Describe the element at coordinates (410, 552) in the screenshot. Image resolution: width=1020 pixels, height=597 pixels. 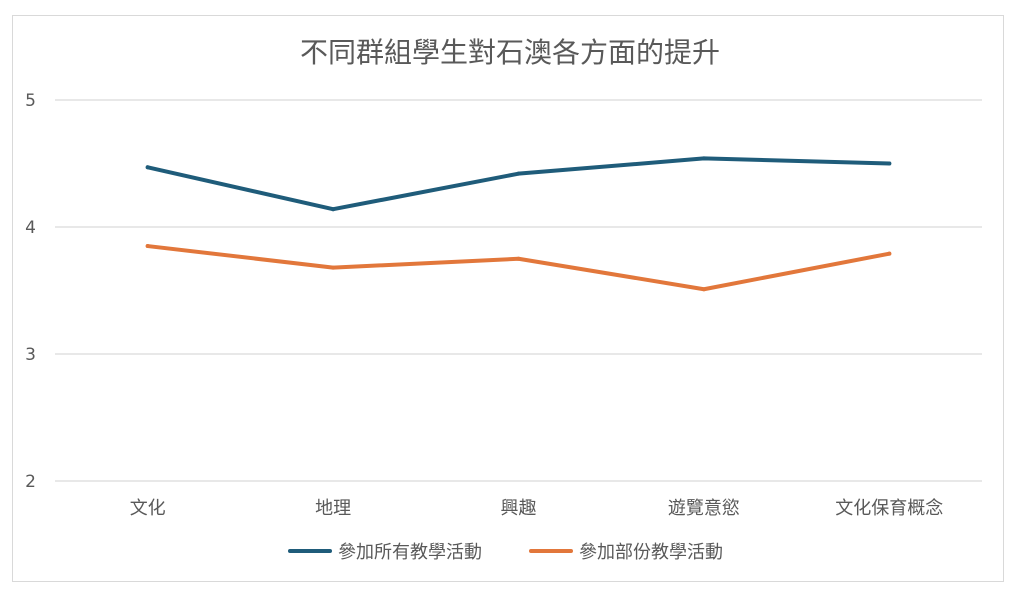
I see `legend-label-1: 參加所有教學活動` at that location.